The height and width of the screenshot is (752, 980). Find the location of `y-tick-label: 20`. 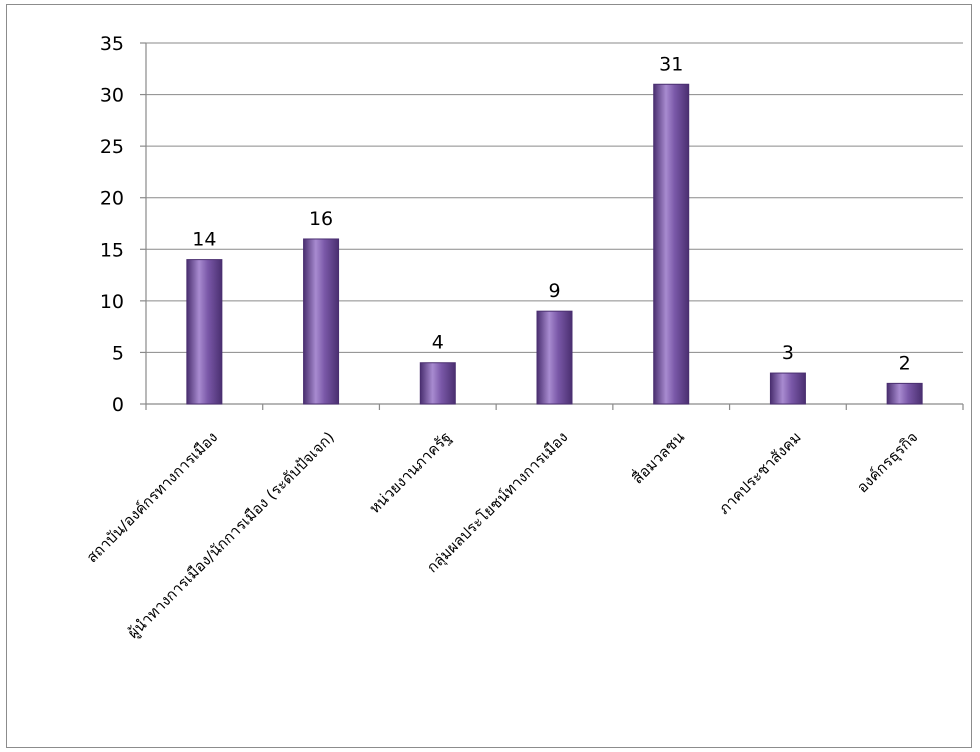

y-tick-label: 20 is located at coordinates (112, 199).